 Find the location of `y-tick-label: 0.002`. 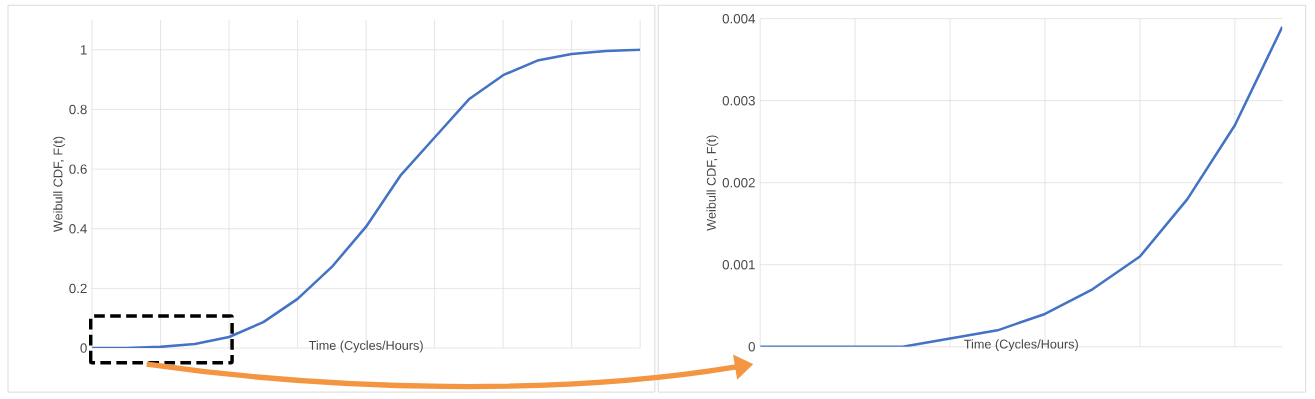

y-tick-label: 0.002 is located at coordinates (738, 183).